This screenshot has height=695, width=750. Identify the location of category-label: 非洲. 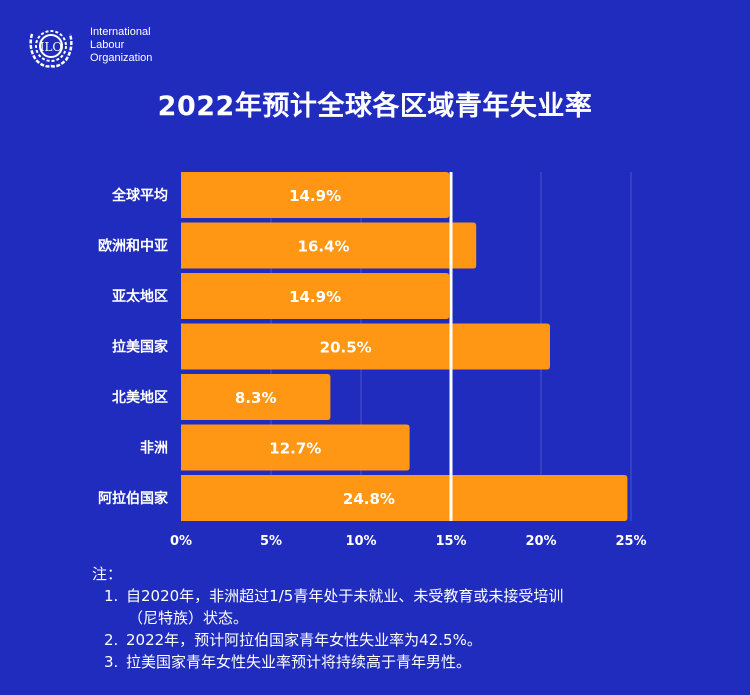
(154, 448).